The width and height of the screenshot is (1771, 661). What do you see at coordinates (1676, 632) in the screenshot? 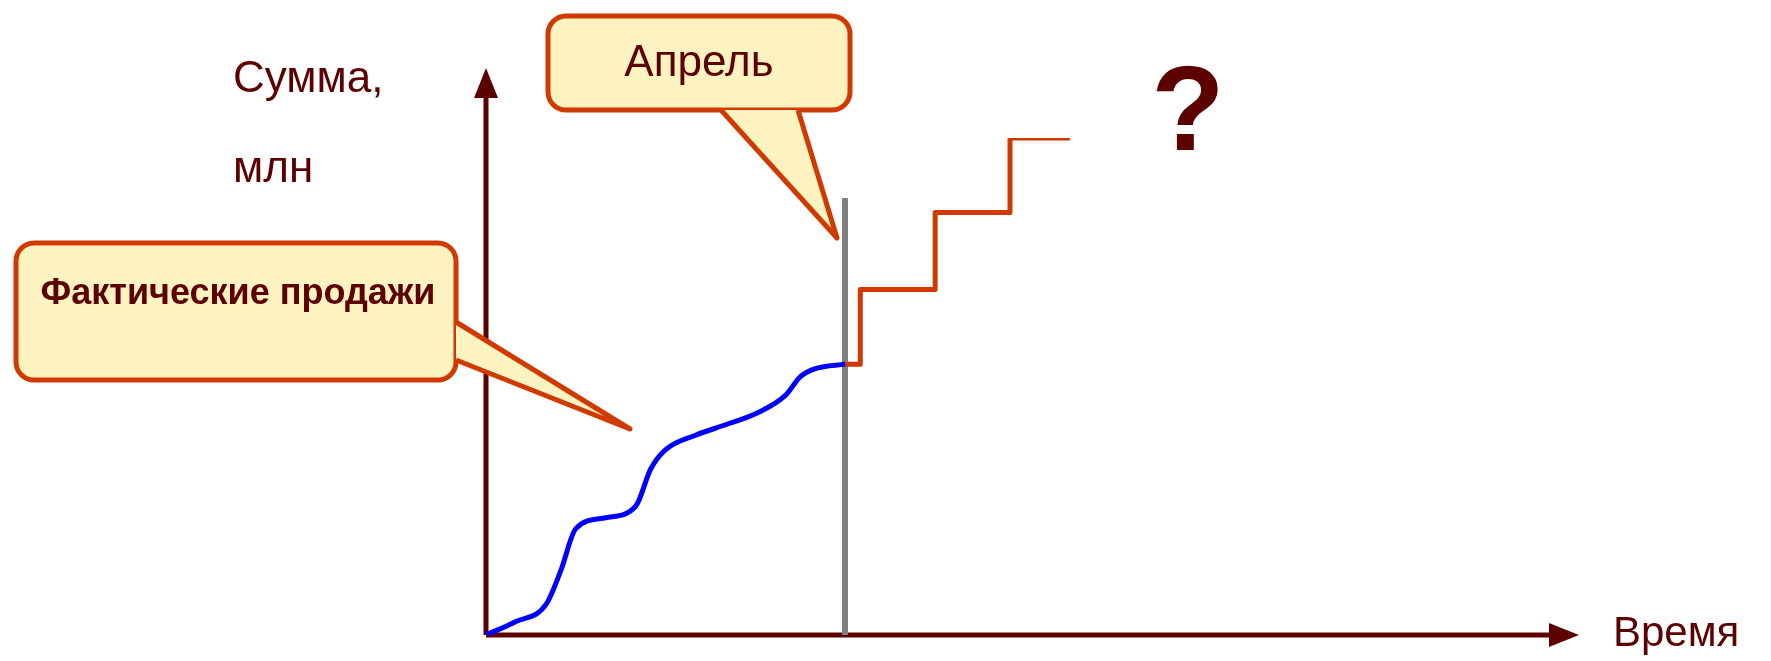
I see `x-axis-title: Время` at bounding box center [1676, 632].